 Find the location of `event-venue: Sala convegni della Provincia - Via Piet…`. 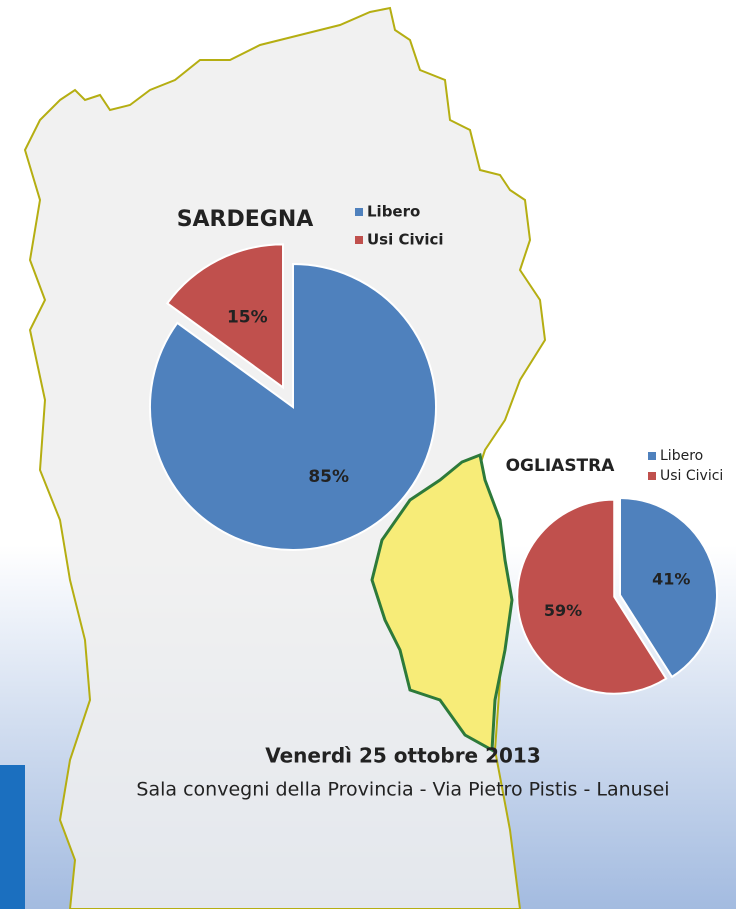

event-venue: Sala convegni della Provincia - Via Piet… is located at coordinates (402, 790).